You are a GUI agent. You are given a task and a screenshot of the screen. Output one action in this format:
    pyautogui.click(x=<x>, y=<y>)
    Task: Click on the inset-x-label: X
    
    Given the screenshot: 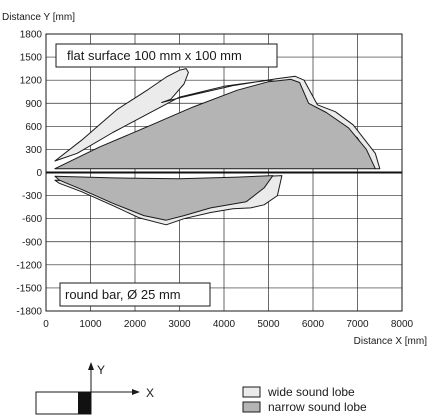 What is the action you would take?
    pyautogui.click(x=150, y=393)
    